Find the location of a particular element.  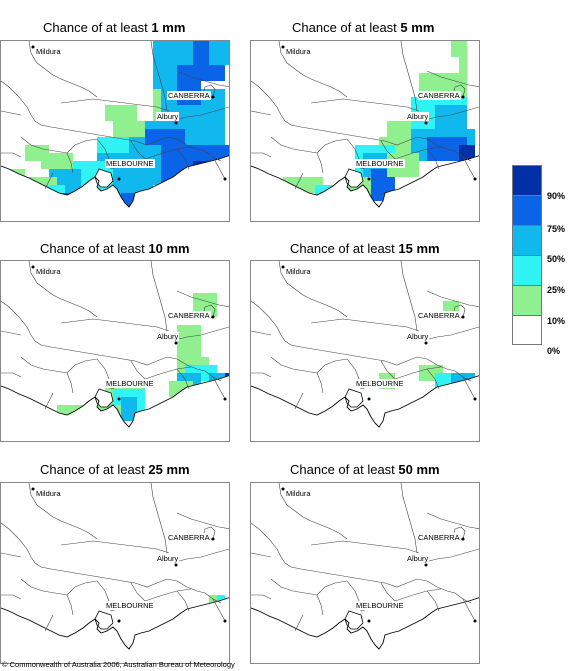

city-label-albury: Albury is located at coordinates (418, 336).